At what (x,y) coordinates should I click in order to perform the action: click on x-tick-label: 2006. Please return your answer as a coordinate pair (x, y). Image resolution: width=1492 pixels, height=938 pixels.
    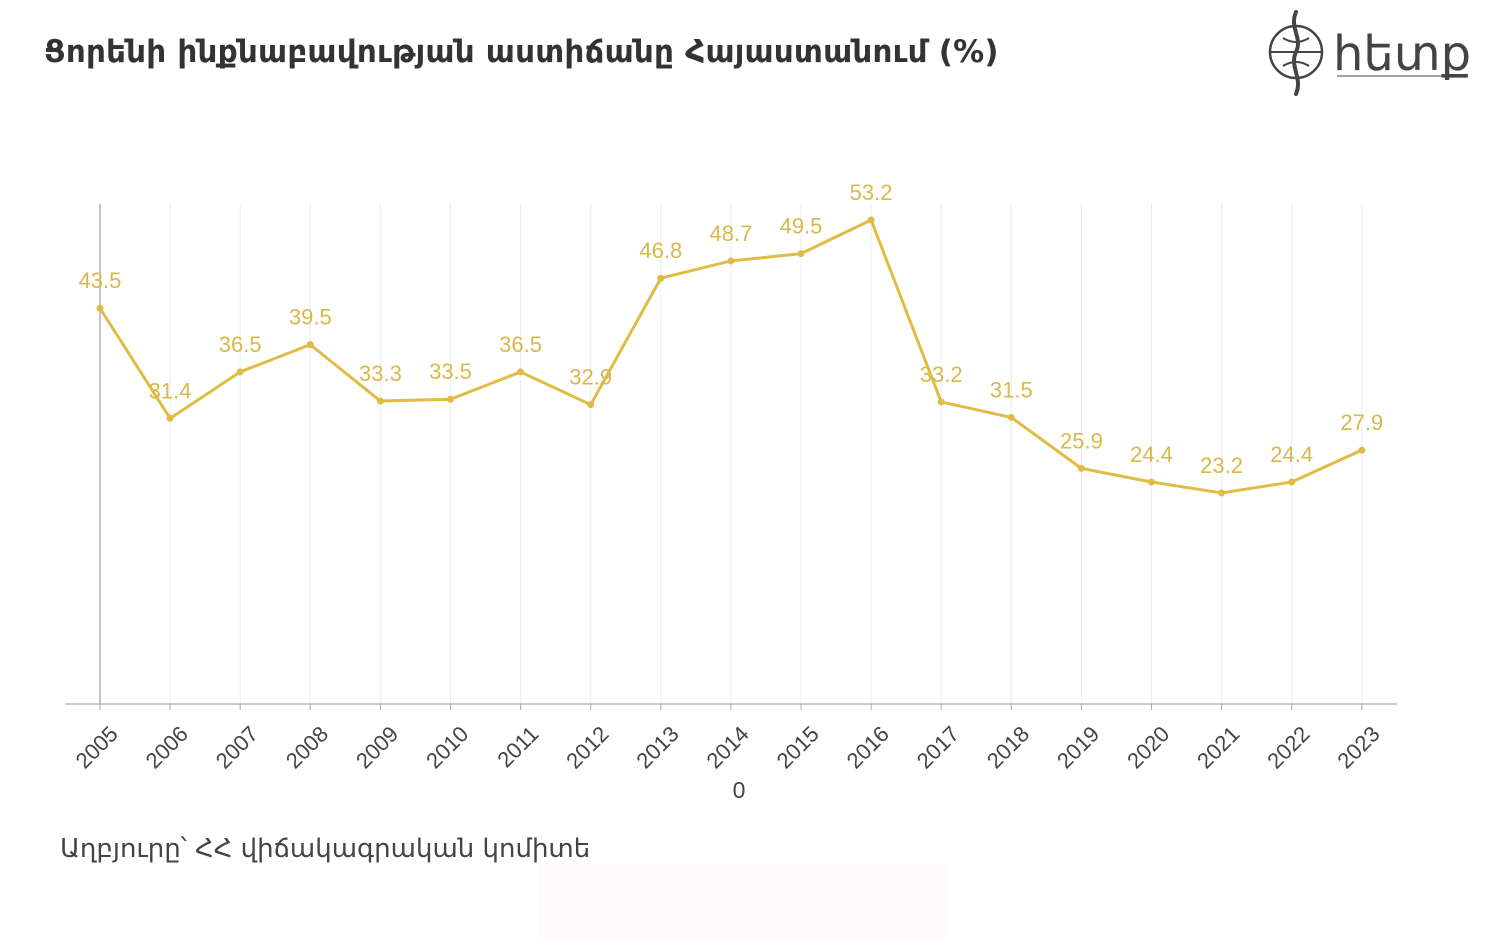
    Looking at the image, I should click on (167, 747).